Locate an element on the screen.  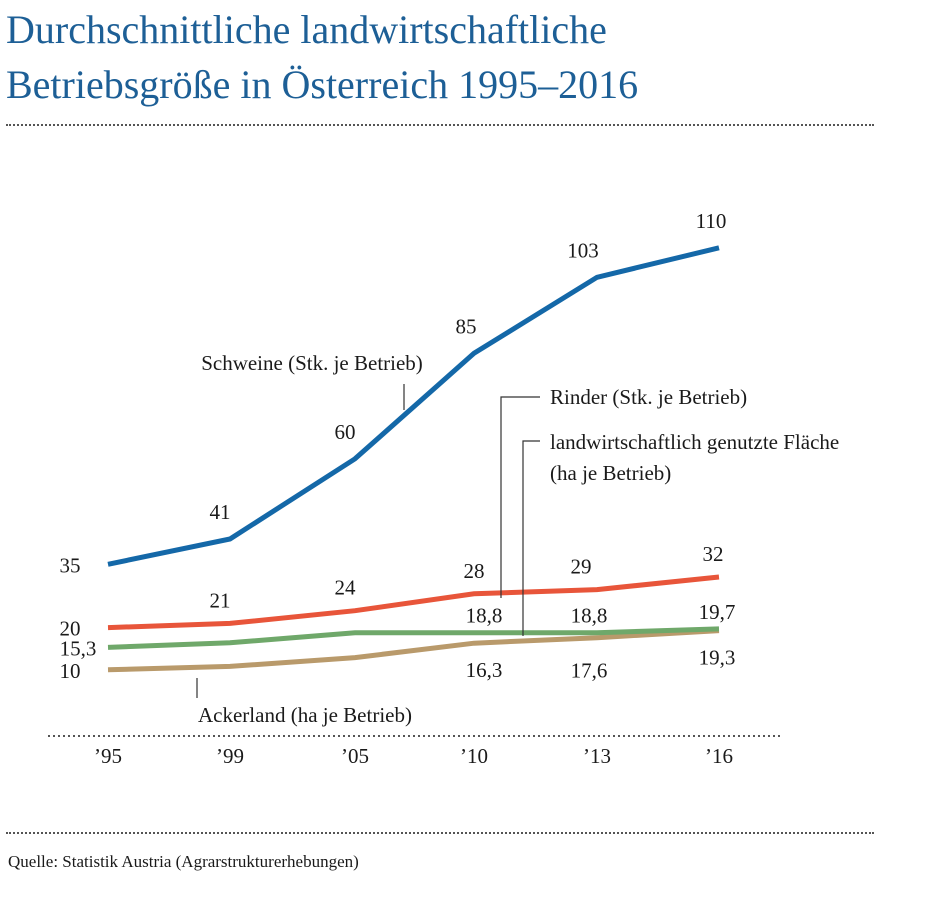
data-label: 60 is located at coordinates (345, 432).